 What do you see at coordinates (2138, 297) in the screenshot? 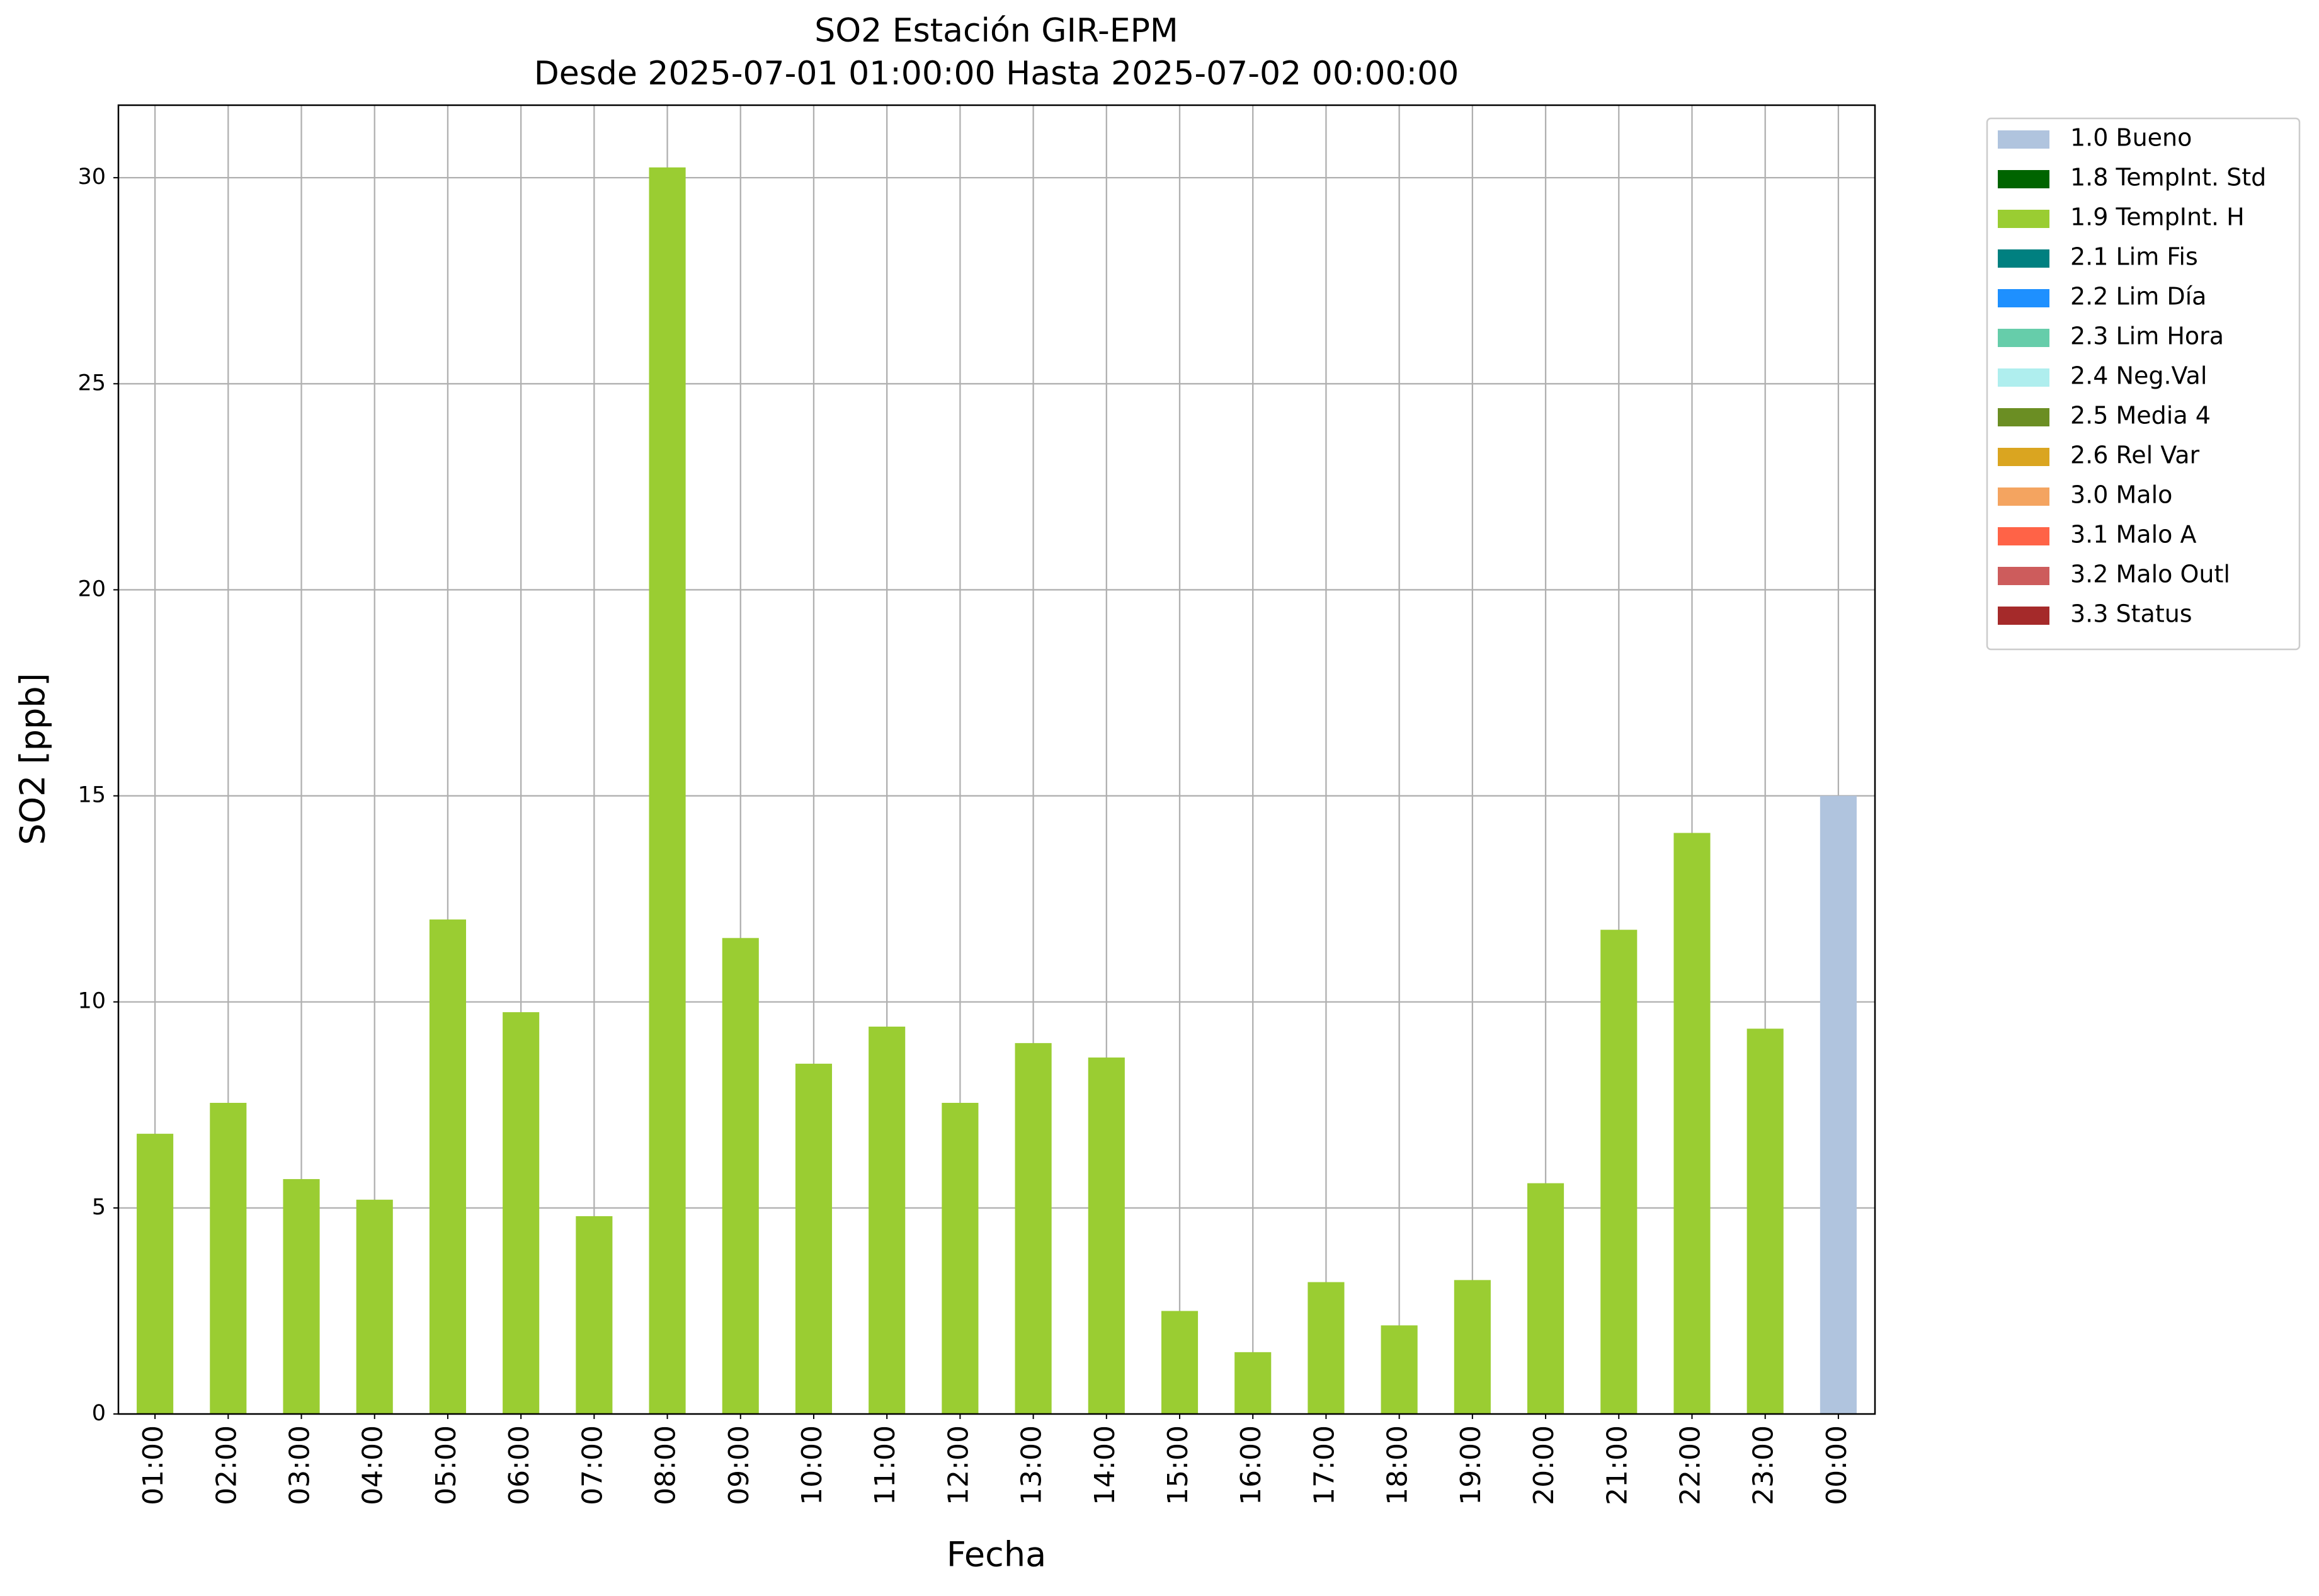
I see `legend-label: 2.2 Lim Día` at bounding box center [2138, 297].